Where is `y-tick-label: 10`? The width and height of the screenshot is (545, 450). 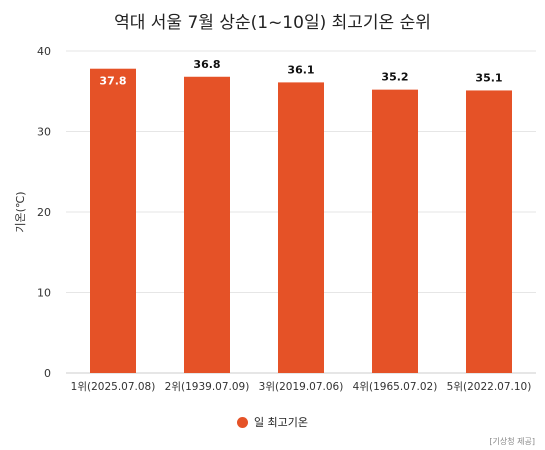
y-tick-label: 10 is located at coordinates (44, 293).